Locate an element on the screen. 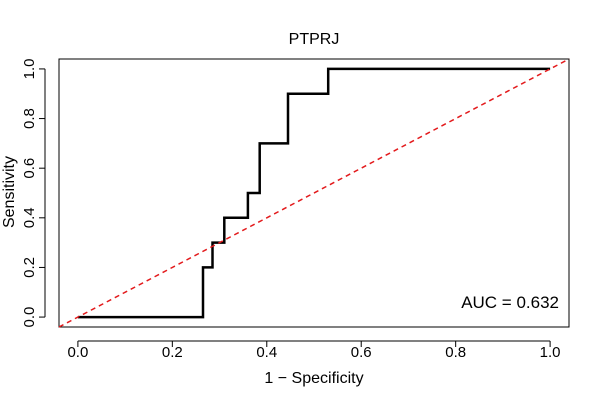  y-axis-label: Sensitivity is located at coordinates (9, 192).